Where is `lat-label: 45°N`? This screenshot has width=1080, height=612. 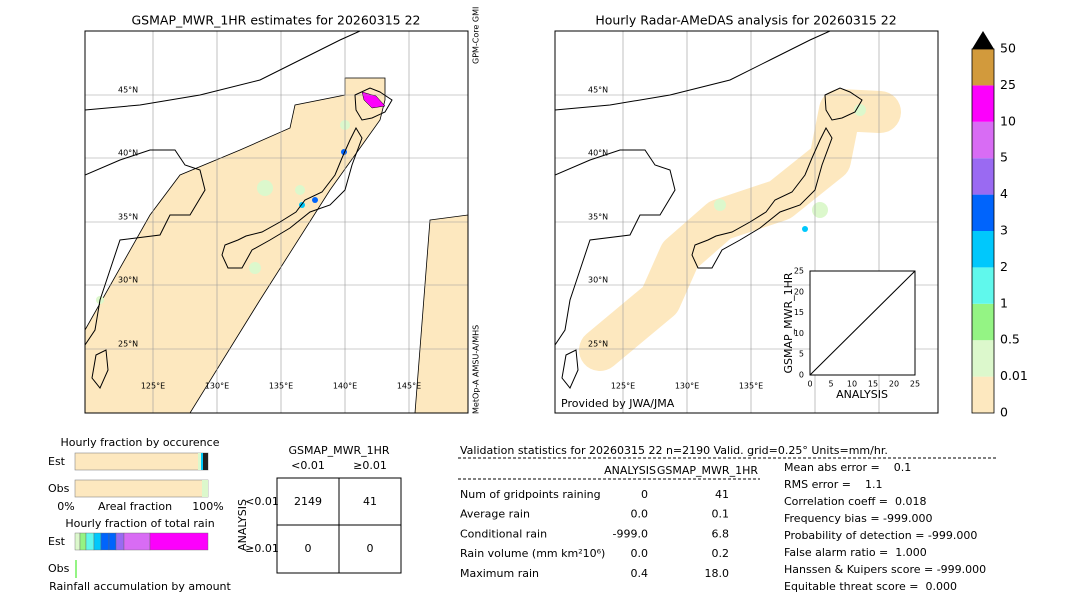
lat-label: 45°N is located at coordinates (598, 90).